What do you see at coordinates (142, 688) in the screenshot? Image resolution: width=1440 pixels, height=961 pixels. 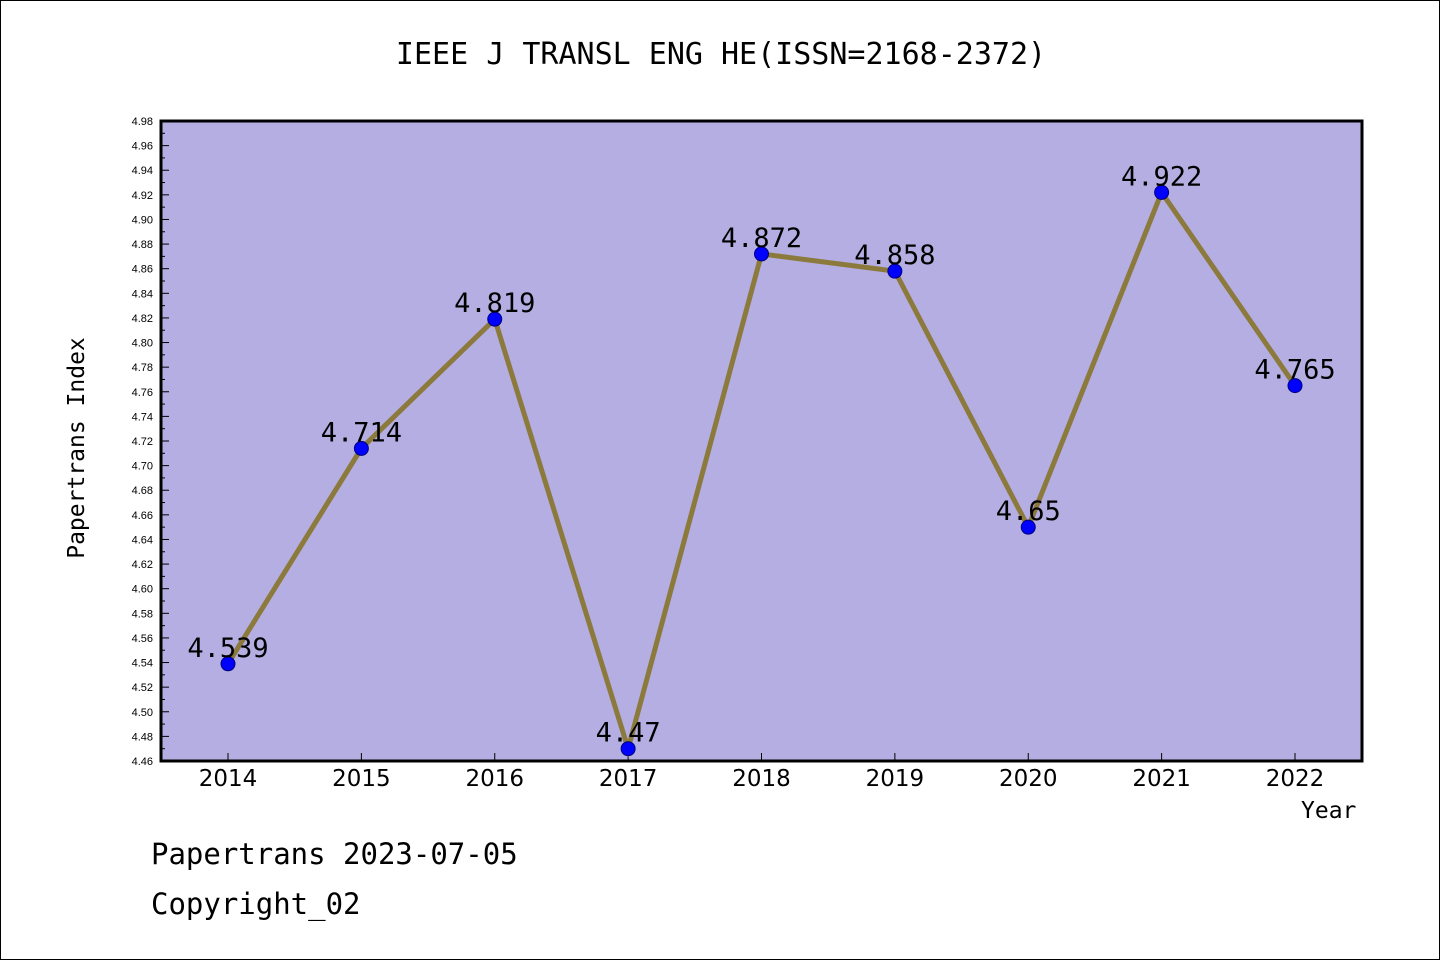 I see `y-tick-label: 4.52` at bounding box center [142, 688].